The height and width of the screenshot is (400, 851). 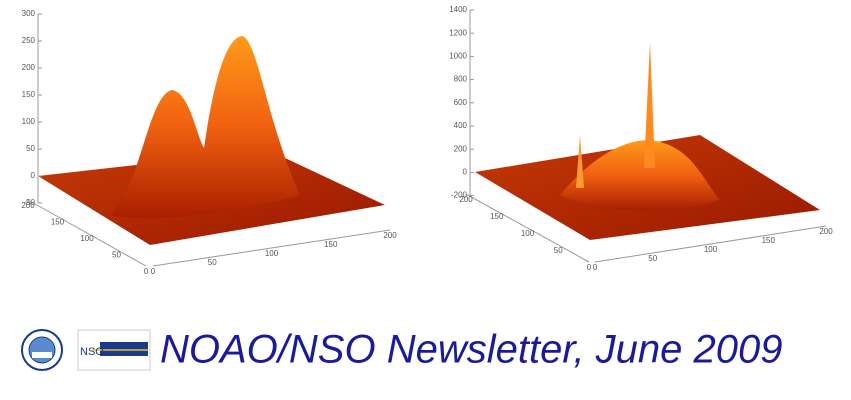 I want to click on logo-text: NSO, so click(x=92, y=352).